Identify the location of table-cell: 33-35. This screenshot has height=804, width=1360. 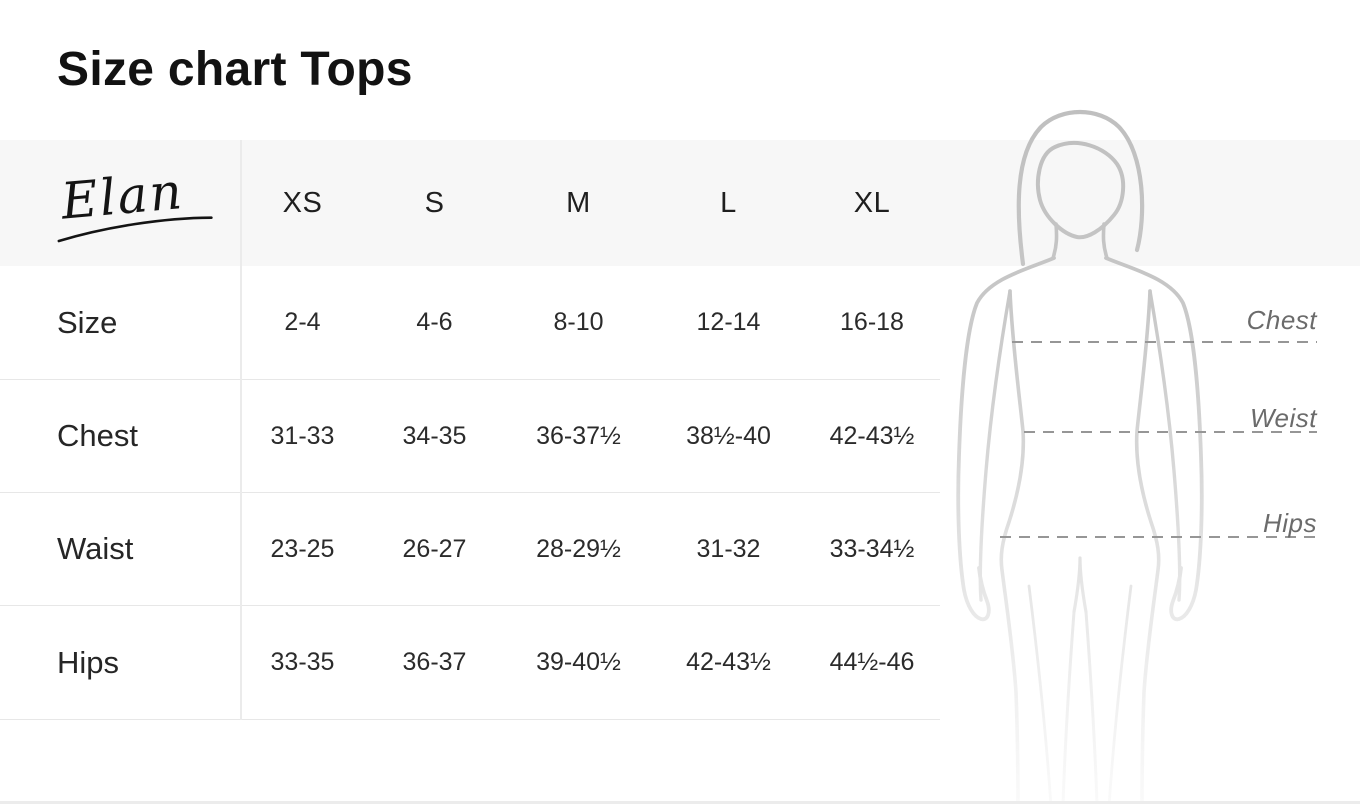
(302, 662).